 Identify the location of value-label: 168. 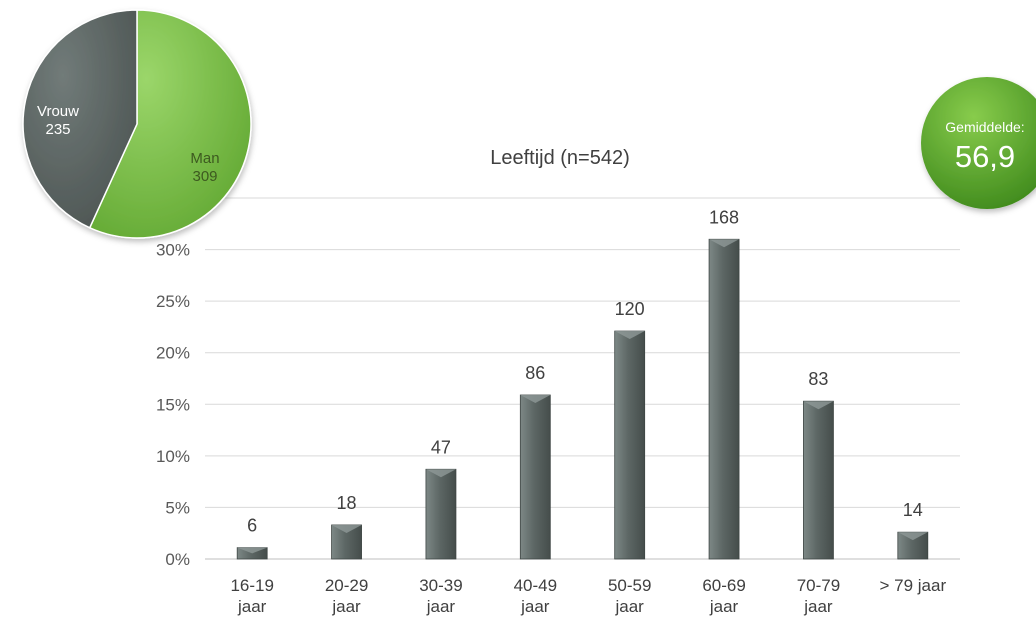
(724, 217).